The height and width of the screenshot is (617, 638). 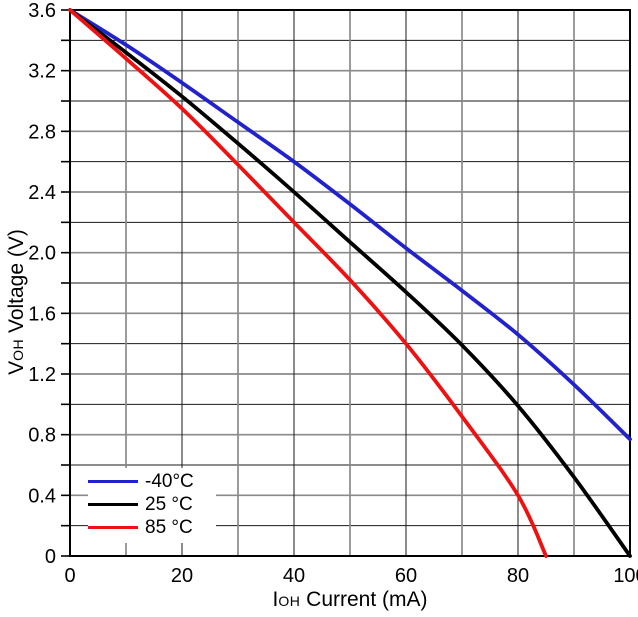 I want to click on legend-label-85c: 85 °C, so click(x=169, y=527).